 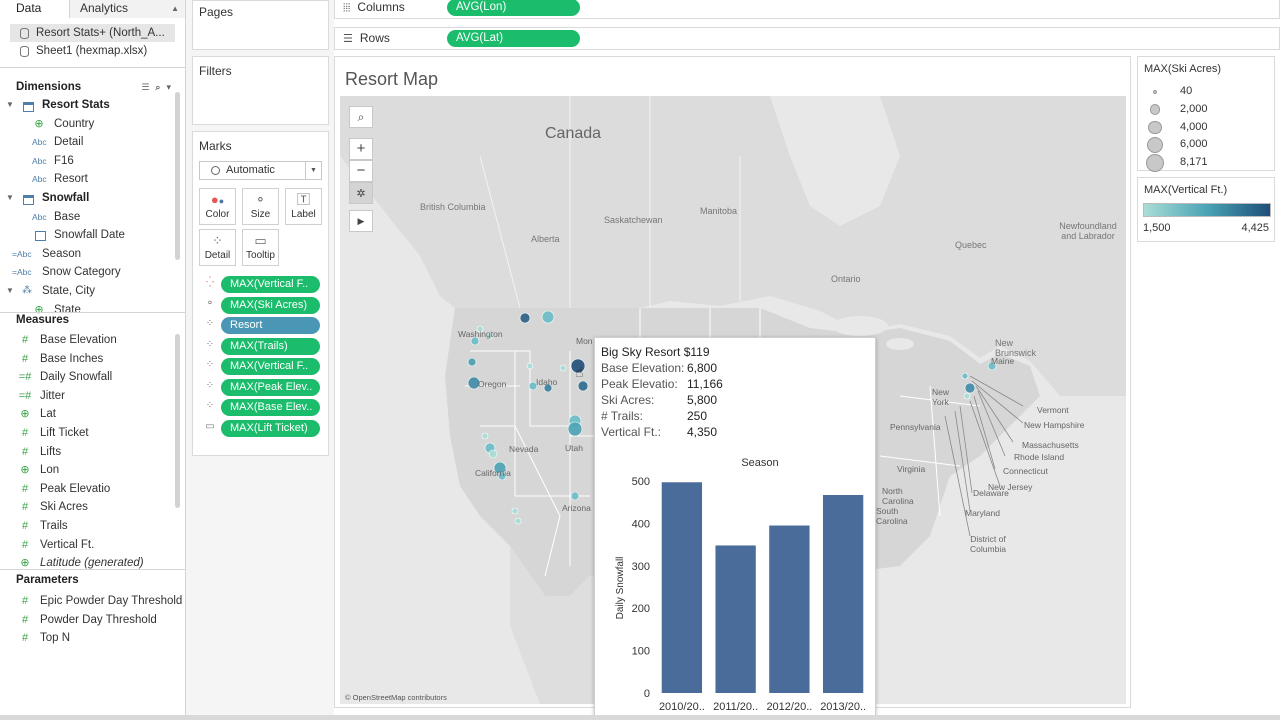 What do you see at coordinates (210, 303) in the screenshot?
I see `size-icon: ⚬` at bounding box center [210, 303].